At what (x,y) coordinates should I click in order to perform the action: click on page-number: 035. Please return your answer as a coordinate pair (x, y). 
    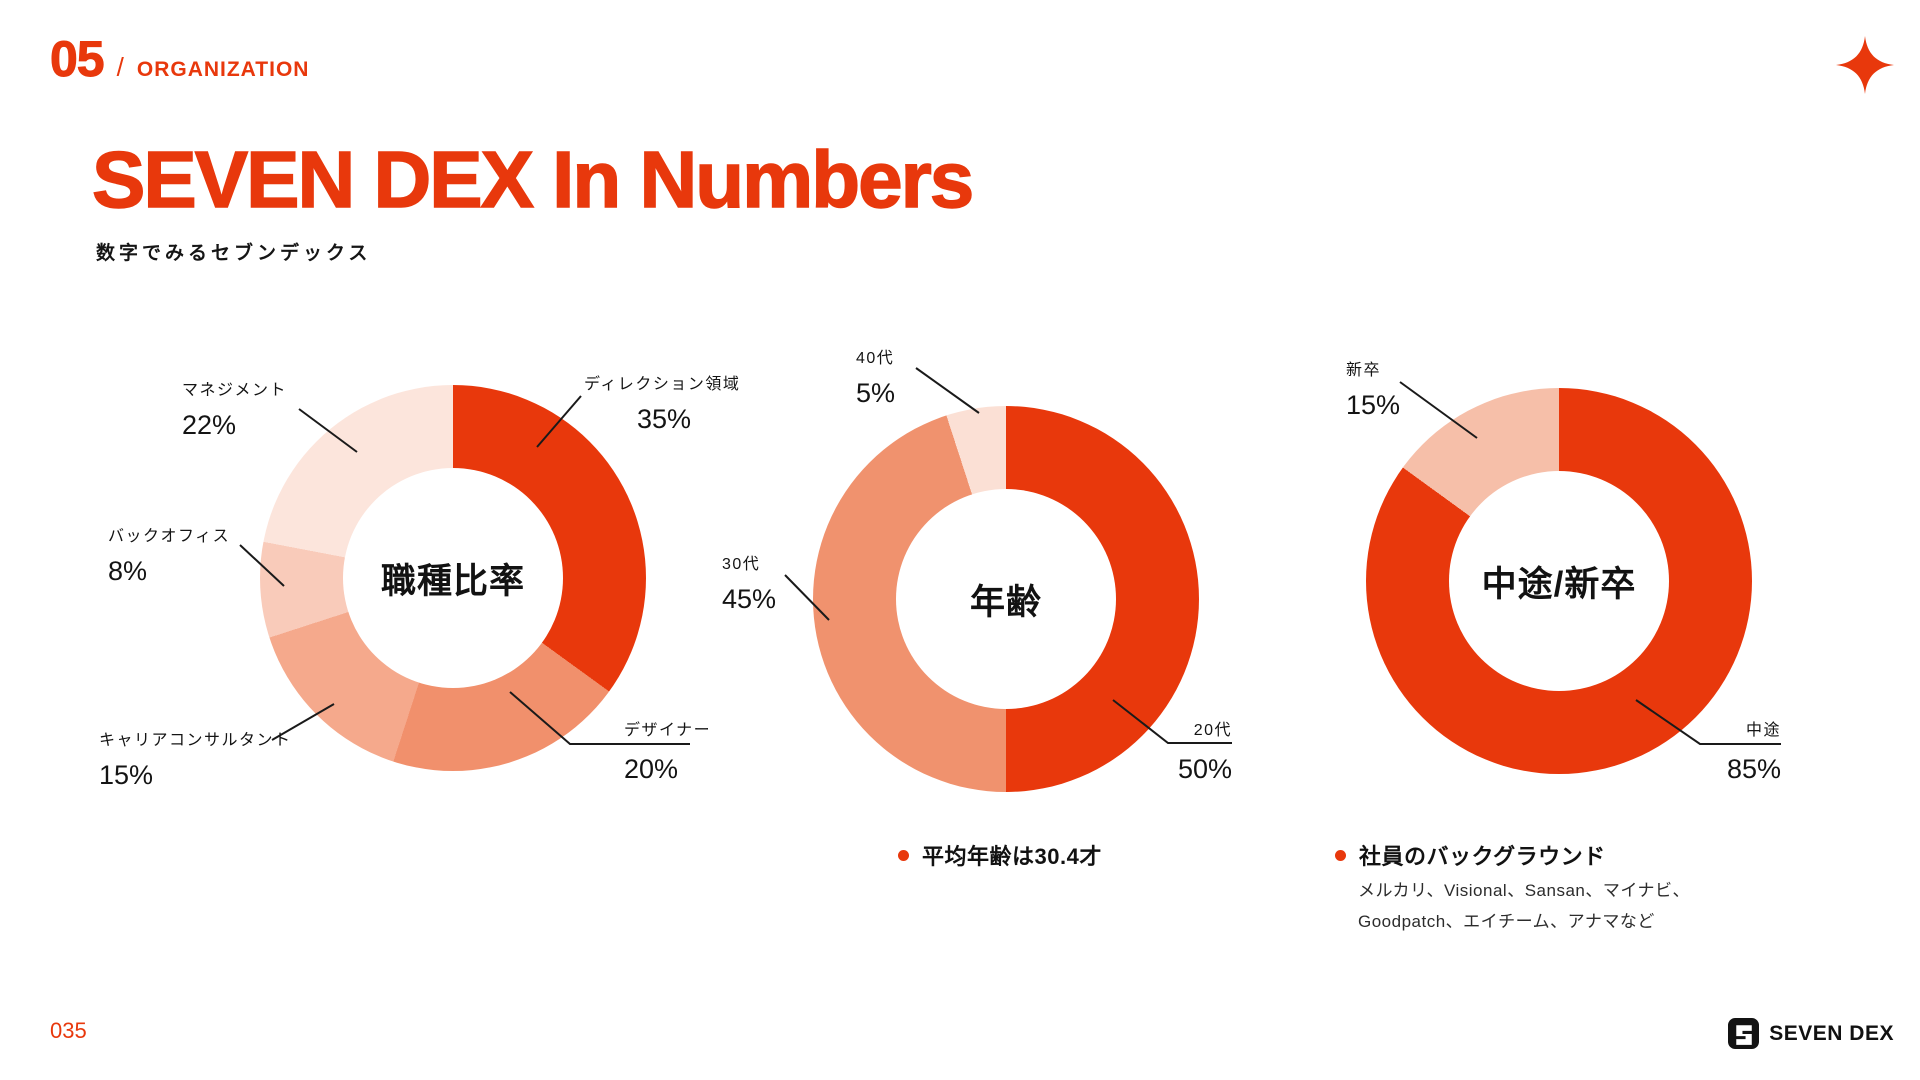
    Looking at the image, I should click on (68, 1030).